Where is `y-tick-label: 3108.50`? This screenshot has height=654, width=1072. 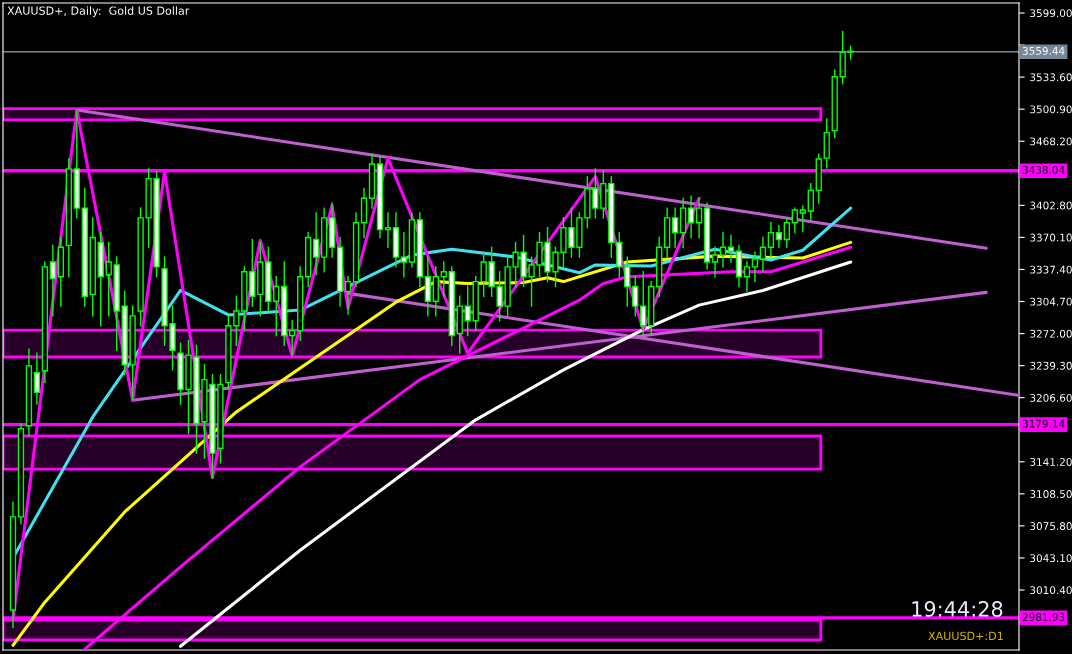 y-tick-label: 3108.50 is located at coordinates (1051, 494).